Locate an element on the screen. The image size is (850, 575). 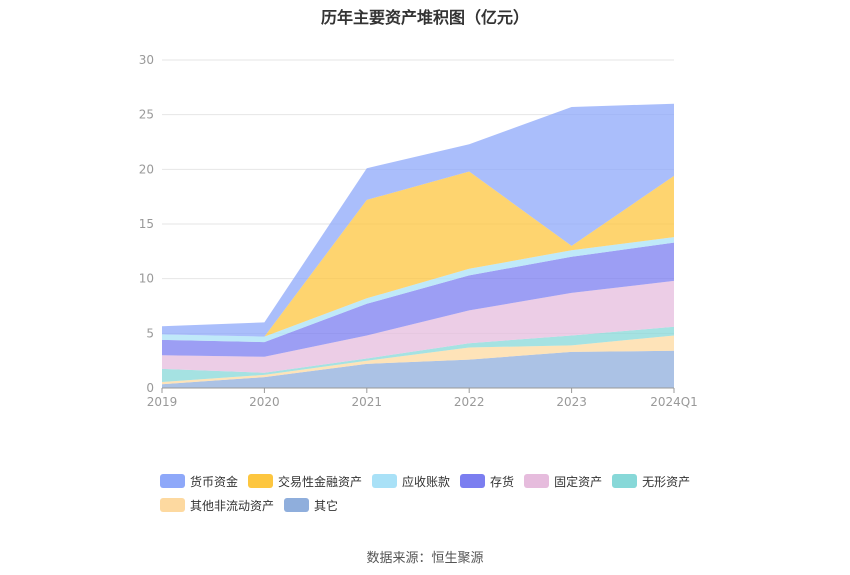
legend-label: 应收账款 is located at coordinates (426, 481).